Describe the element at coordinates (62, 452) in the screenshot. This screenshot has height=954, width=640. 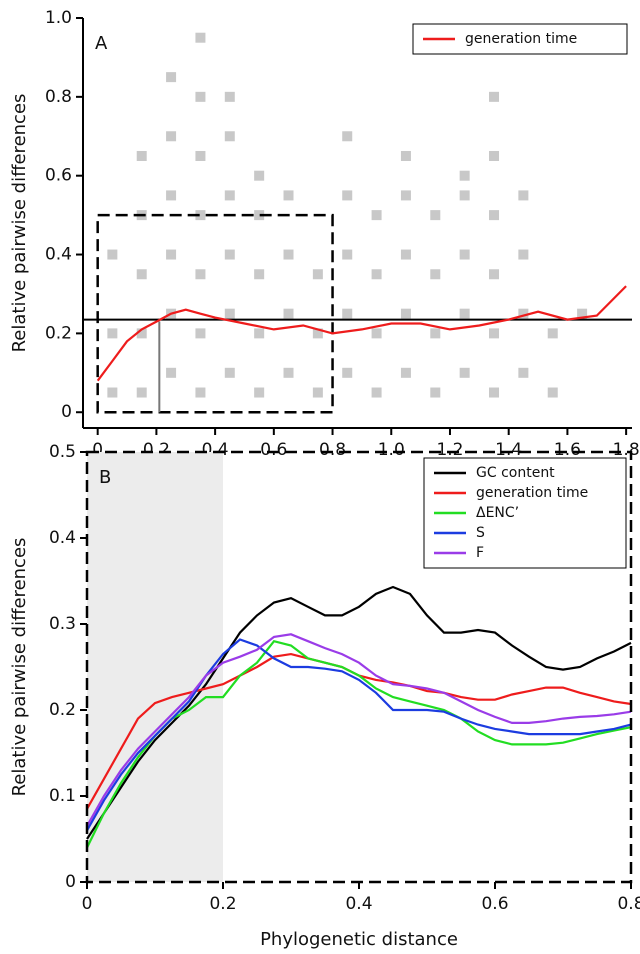
I see `y-tick-label: 0.5` at that location.